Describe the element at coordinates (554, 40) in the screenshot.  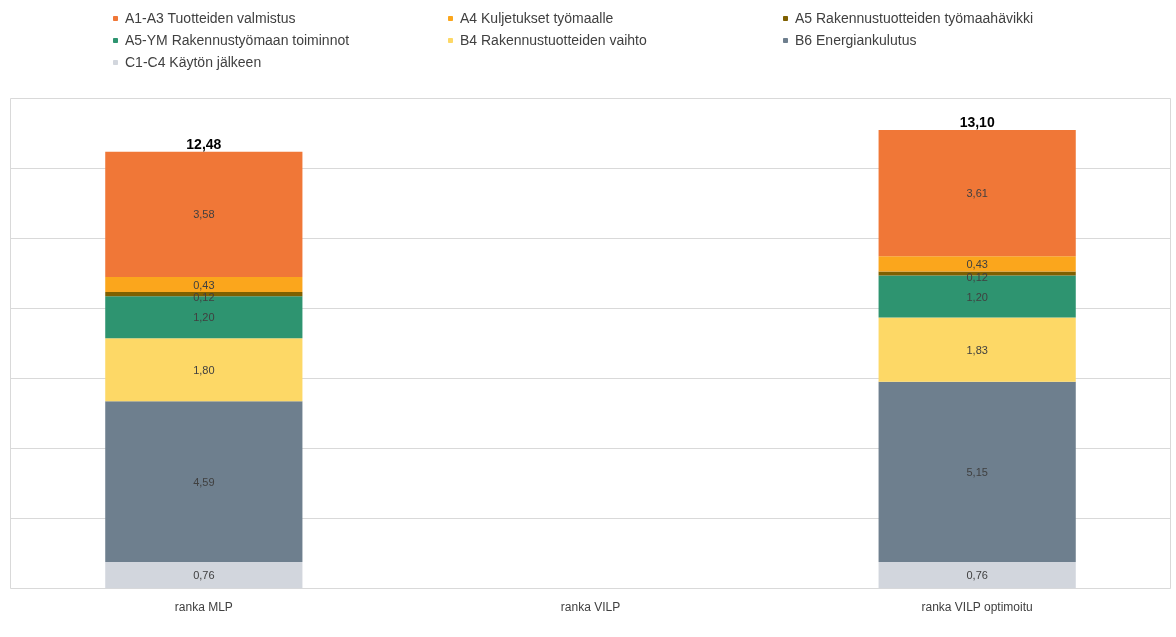
I see `legend-label: B4 Rakennustuotteiden vaihto` at that location.